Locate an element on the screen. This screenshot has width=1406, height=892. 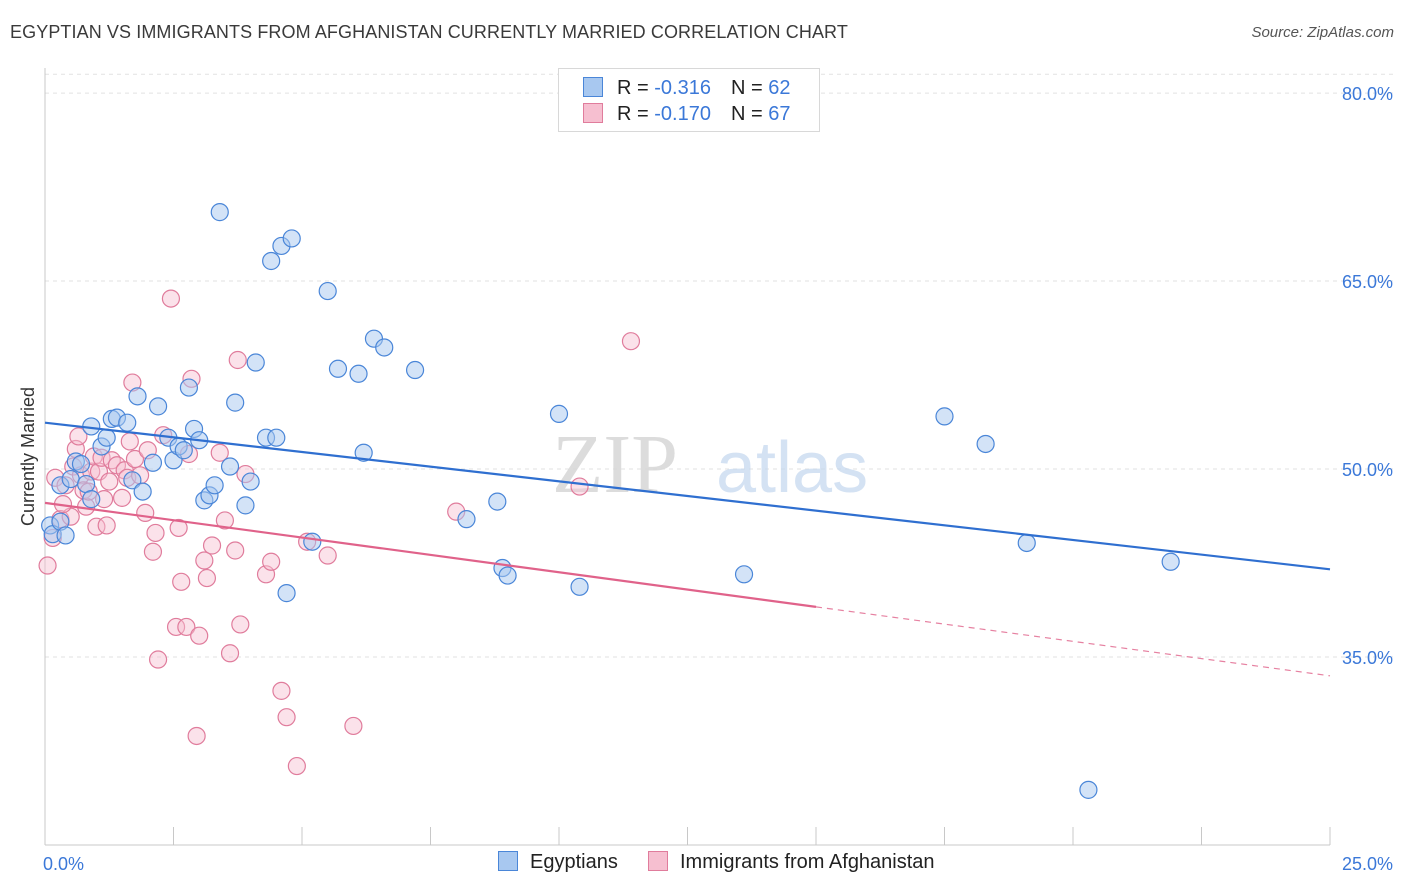
watermark-atlas: atlas is located at coordinates (792, 468).